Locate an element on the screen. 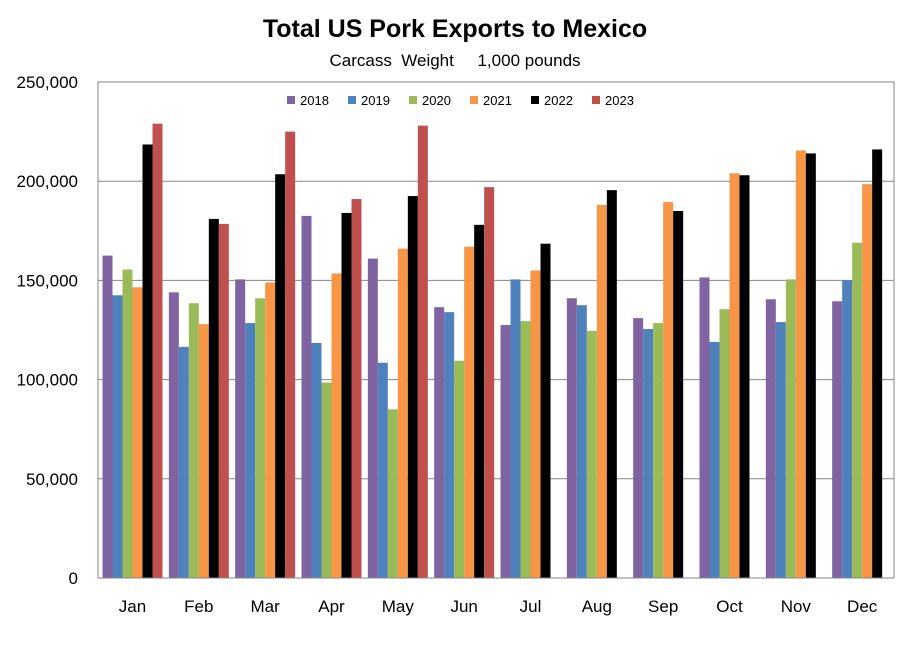 The height and width of the screenshot is (661, 910). legend-swatch-2023 is located at coordinates (596, 100).